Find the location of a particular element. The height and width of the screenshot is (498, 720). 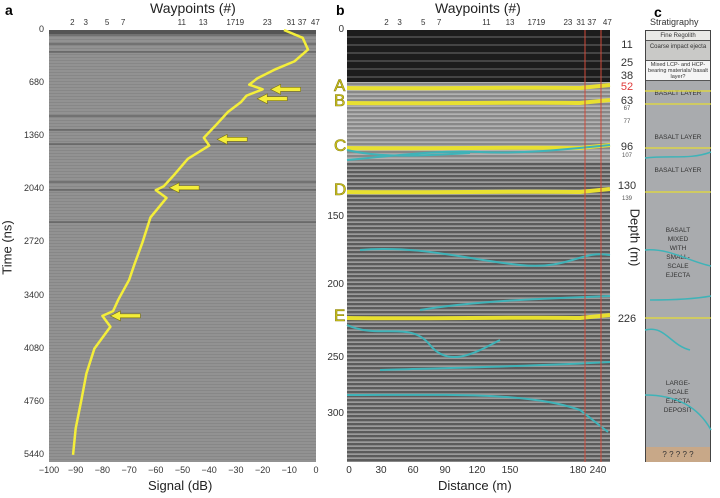

x-tick-label: 90 is located at coordinates (445, 470).